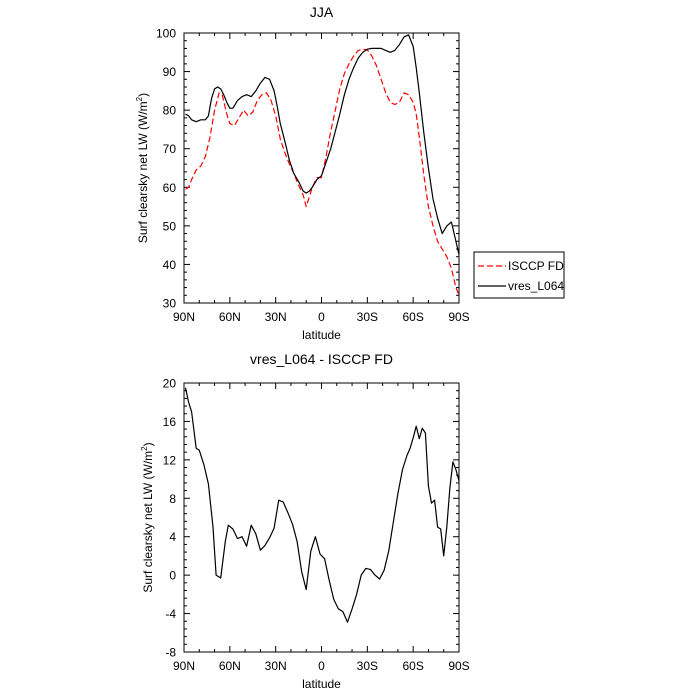  I want to click on y-tick-label: 12, so click(170, 460).